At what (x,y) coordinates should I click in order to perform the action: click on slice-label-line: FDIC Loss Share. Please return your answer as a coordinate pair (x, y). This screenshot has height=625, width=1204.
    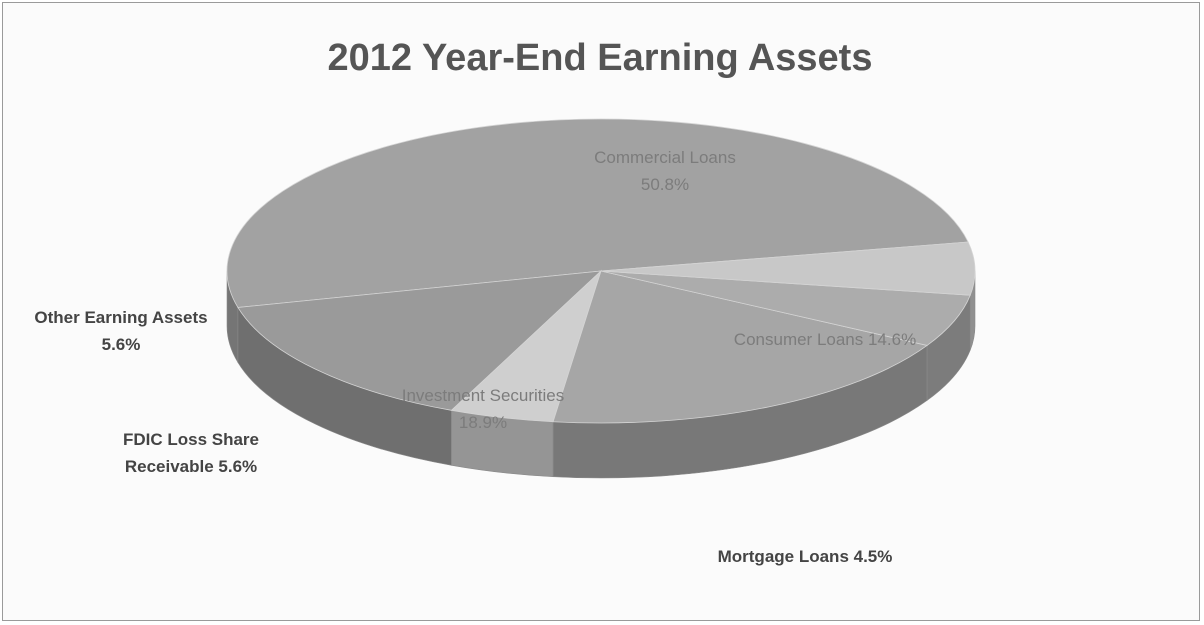
    Looking at the image, I should click on (191, 439).